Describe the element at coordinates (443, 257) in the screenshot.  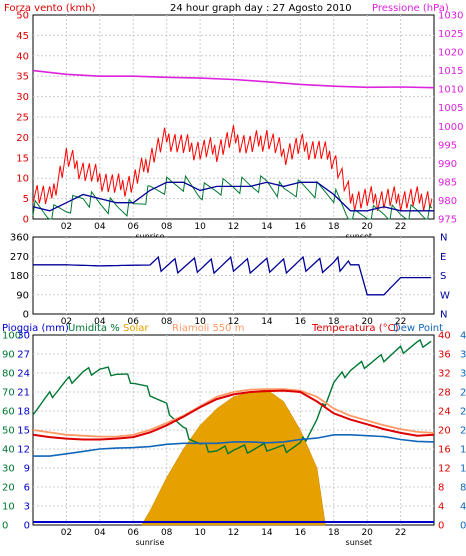
I see `compass-tick: E` at that location.